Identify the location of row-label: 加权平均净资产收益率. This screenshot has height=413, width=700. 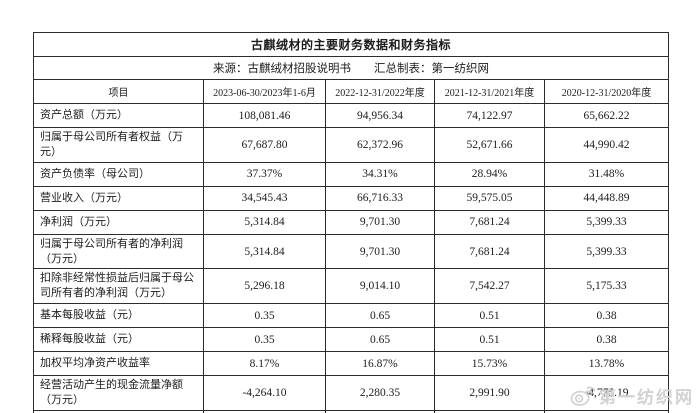
(118, 364).